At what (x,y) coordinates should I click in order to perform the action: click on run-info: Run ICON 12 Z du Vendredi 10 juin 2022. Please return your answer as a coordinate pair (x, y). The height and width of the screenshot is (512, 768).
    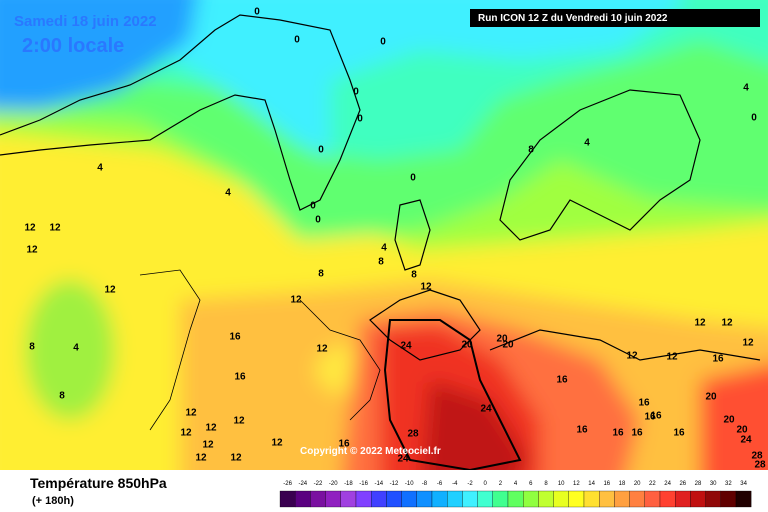
    Looking at the image, I should click on (573, 18).